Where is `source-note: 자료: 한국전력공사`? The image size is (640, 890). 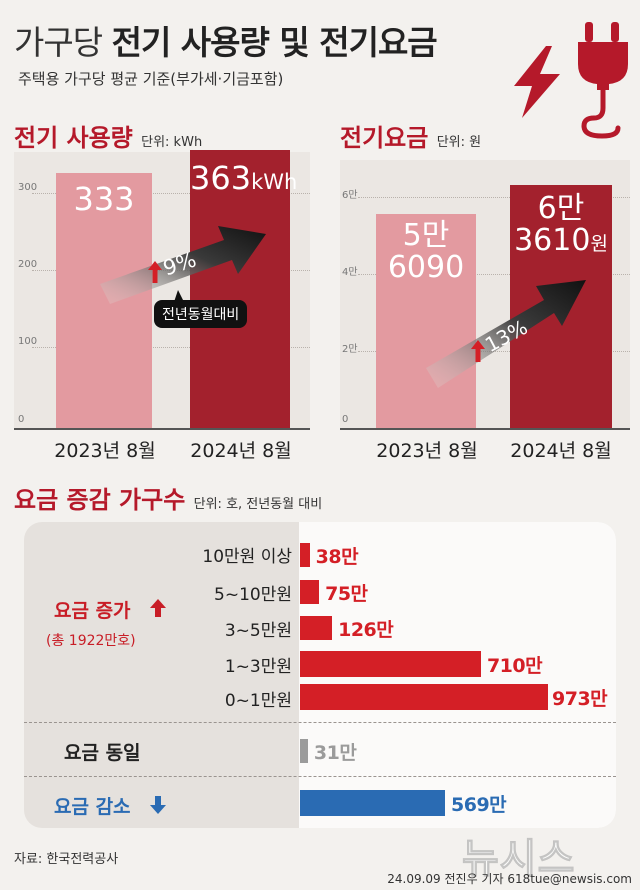 source-note: 자료: 한국전력공사 is located at coordinates (66, 859).